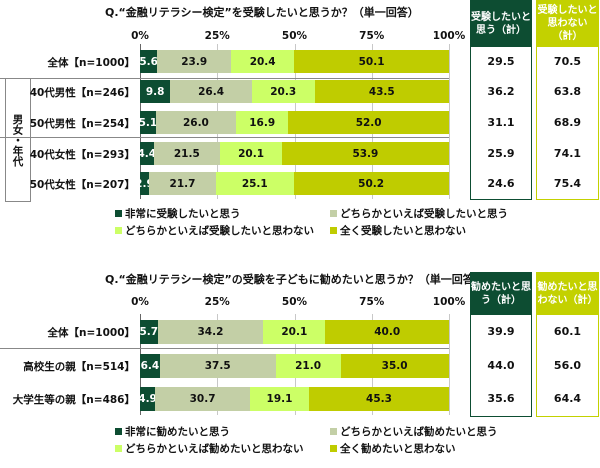 The height and width of the screenshot is (468, 600). I want to click on legend-label: どちらかといえば勧めたいと思わない, so click(214, 449).